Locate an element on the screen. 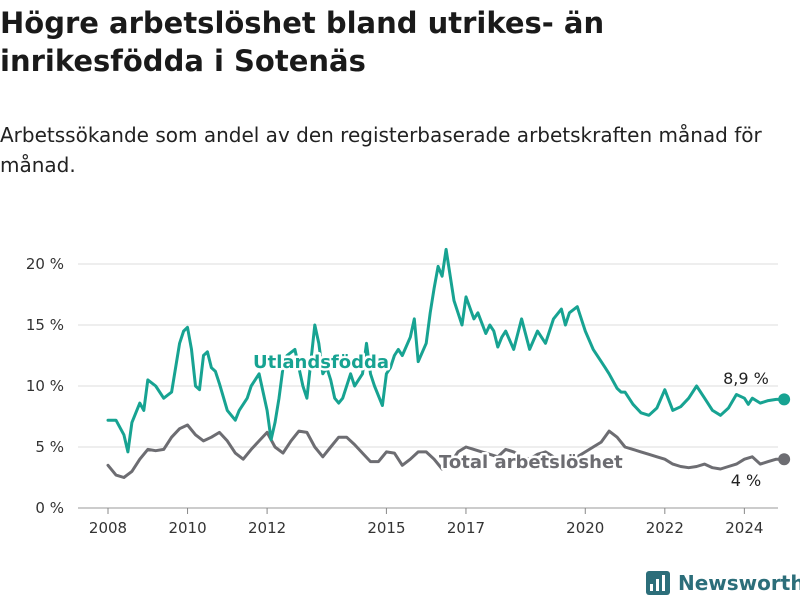 The width and height of the screenshot is (800, 600). x-tick-label: 2012 is located at coordinates (267, 528).